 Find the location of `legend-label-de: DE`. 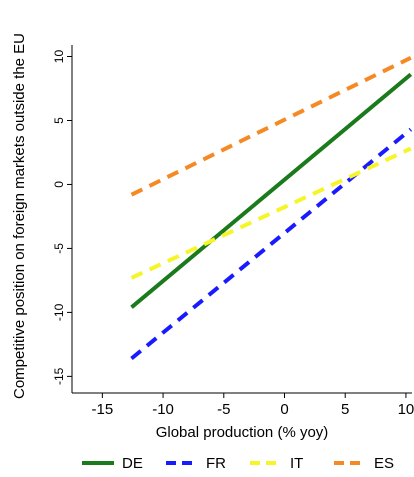

legend-label-de: DE is located at coordinates (132, 463).